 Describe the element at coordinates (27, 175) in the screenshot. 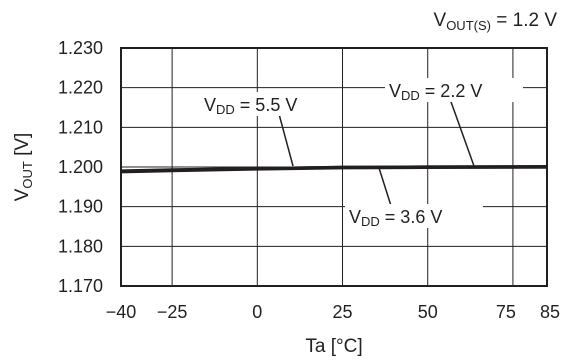

I see `y-axis-label-sub: OUT` at that location.